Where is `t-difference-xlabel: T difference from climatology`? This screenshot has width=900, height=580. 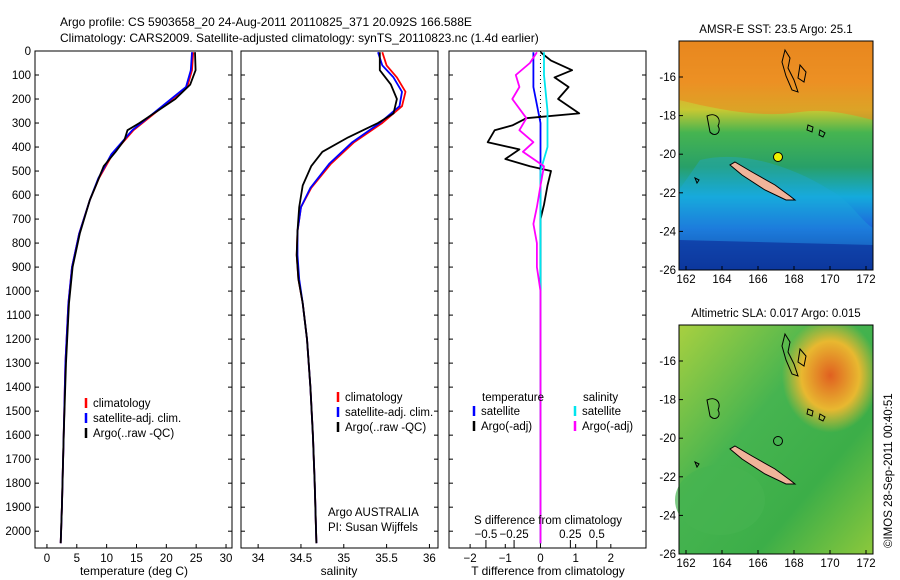
t-difference-xlabel: T difference from climatology is located at coordinates (548, 571).